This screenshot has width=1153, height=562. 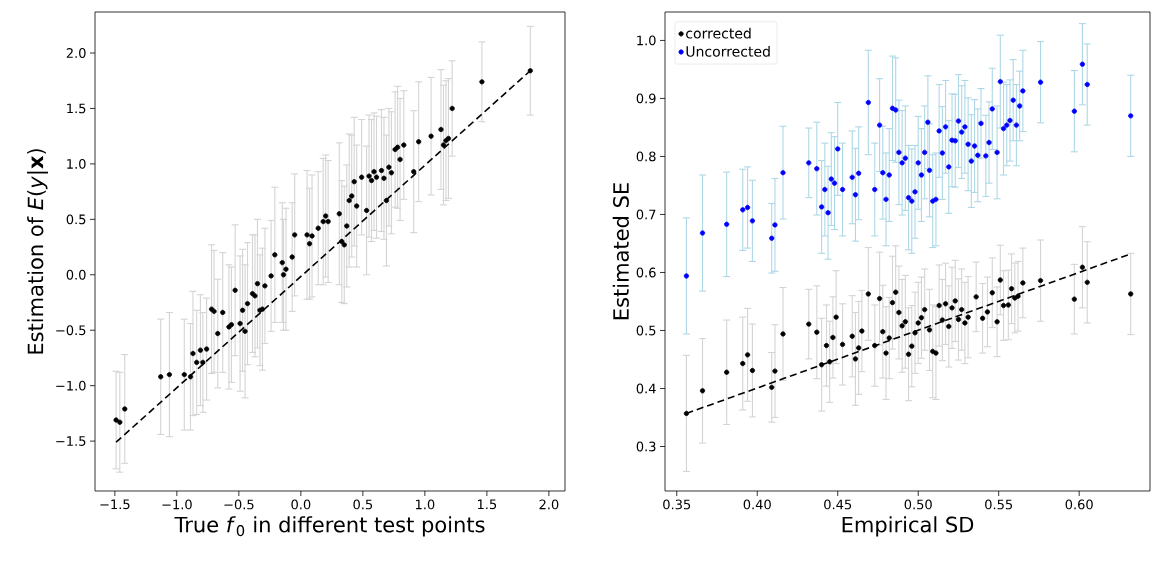 I want to click on x-tick-label: 0.45, so click(x=838, y=504).